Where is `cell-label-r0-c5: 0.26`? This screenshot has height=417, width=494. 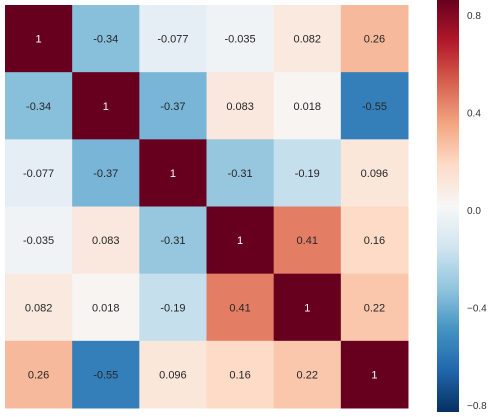
cell-label-r0-c5: 0.26 is located at coordinates (374, 40).